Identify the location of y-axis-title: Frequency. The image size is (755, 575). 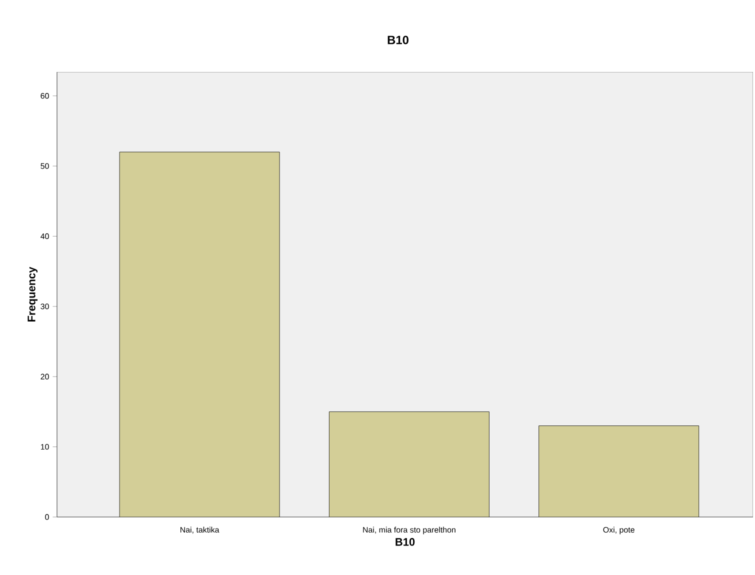
(33, 294).